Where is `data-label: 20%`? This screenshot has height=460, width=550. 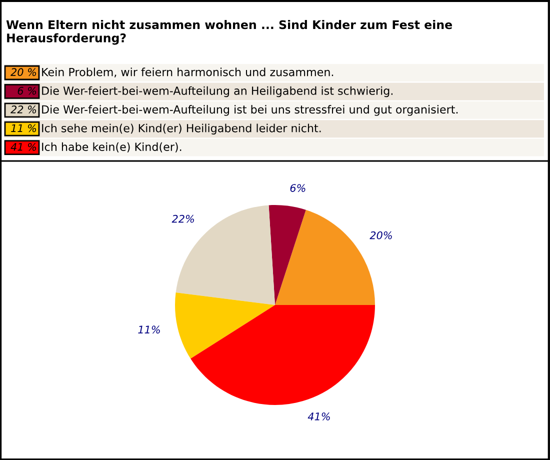 data-label: 20% is located at coordinates (381, 235).